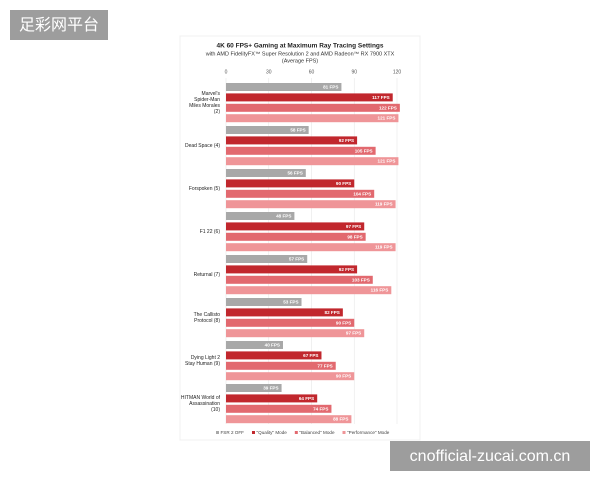  Describe the element at coordinates (204, 103) in the screenshot. I see `y-tick-label: Marvel's Spider-Man Miles Morales (2)` at that location.